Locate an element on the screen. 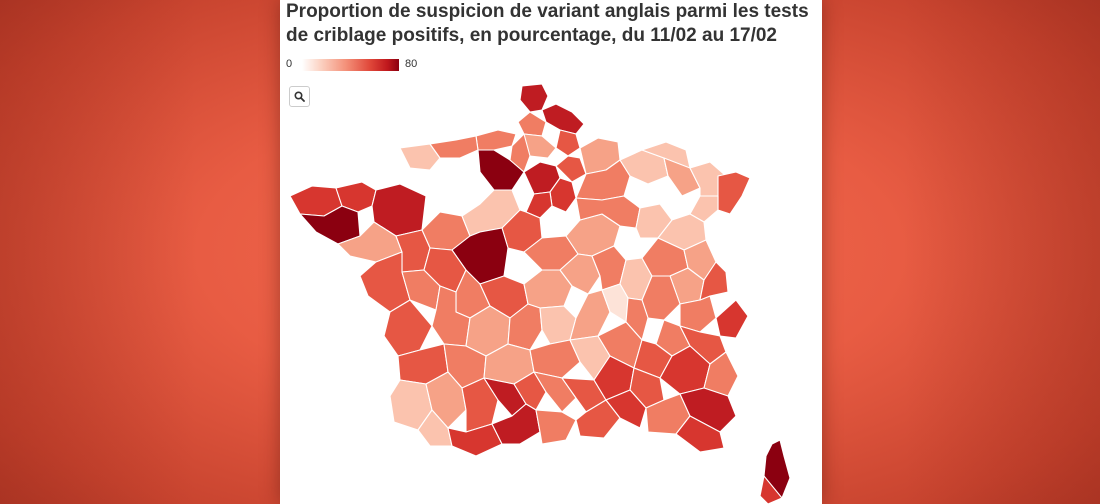 The height and width of the screenshot is (504, 1100). legend-min-label: 0 is located at coordinates (289, 64).